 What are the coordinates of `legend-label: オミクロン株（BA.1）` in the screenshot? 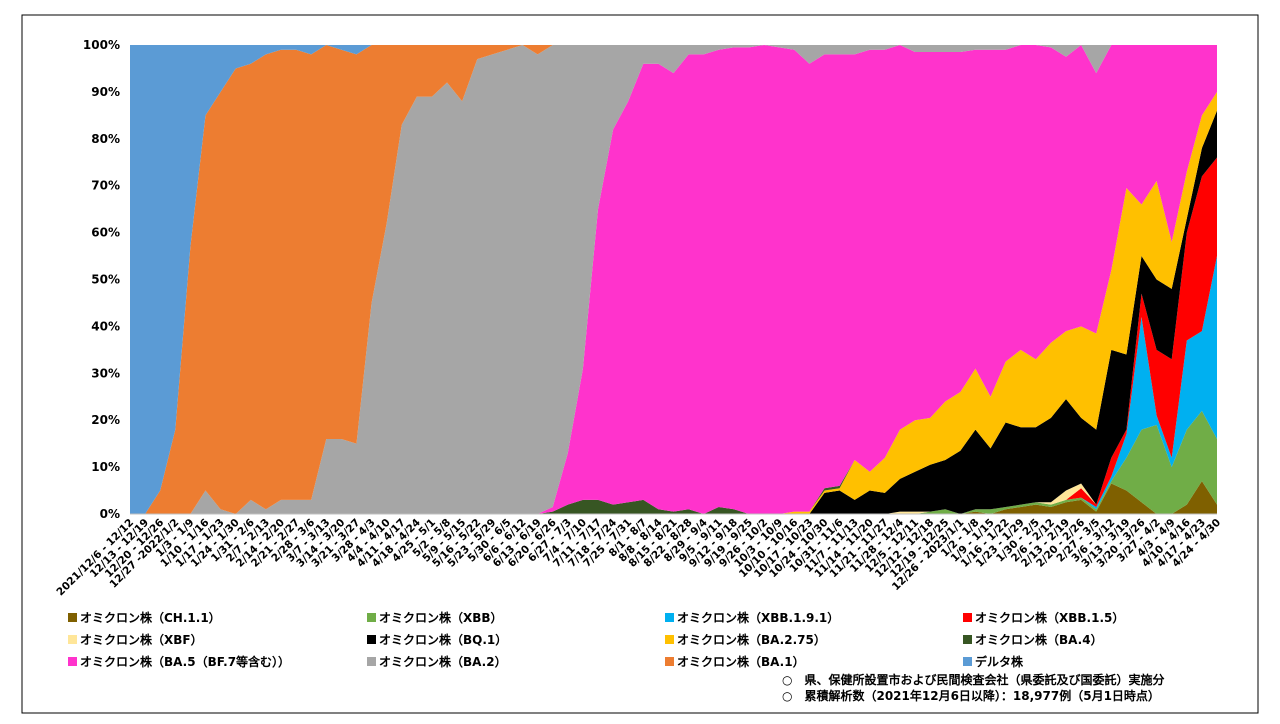 It's located at (741, 661).